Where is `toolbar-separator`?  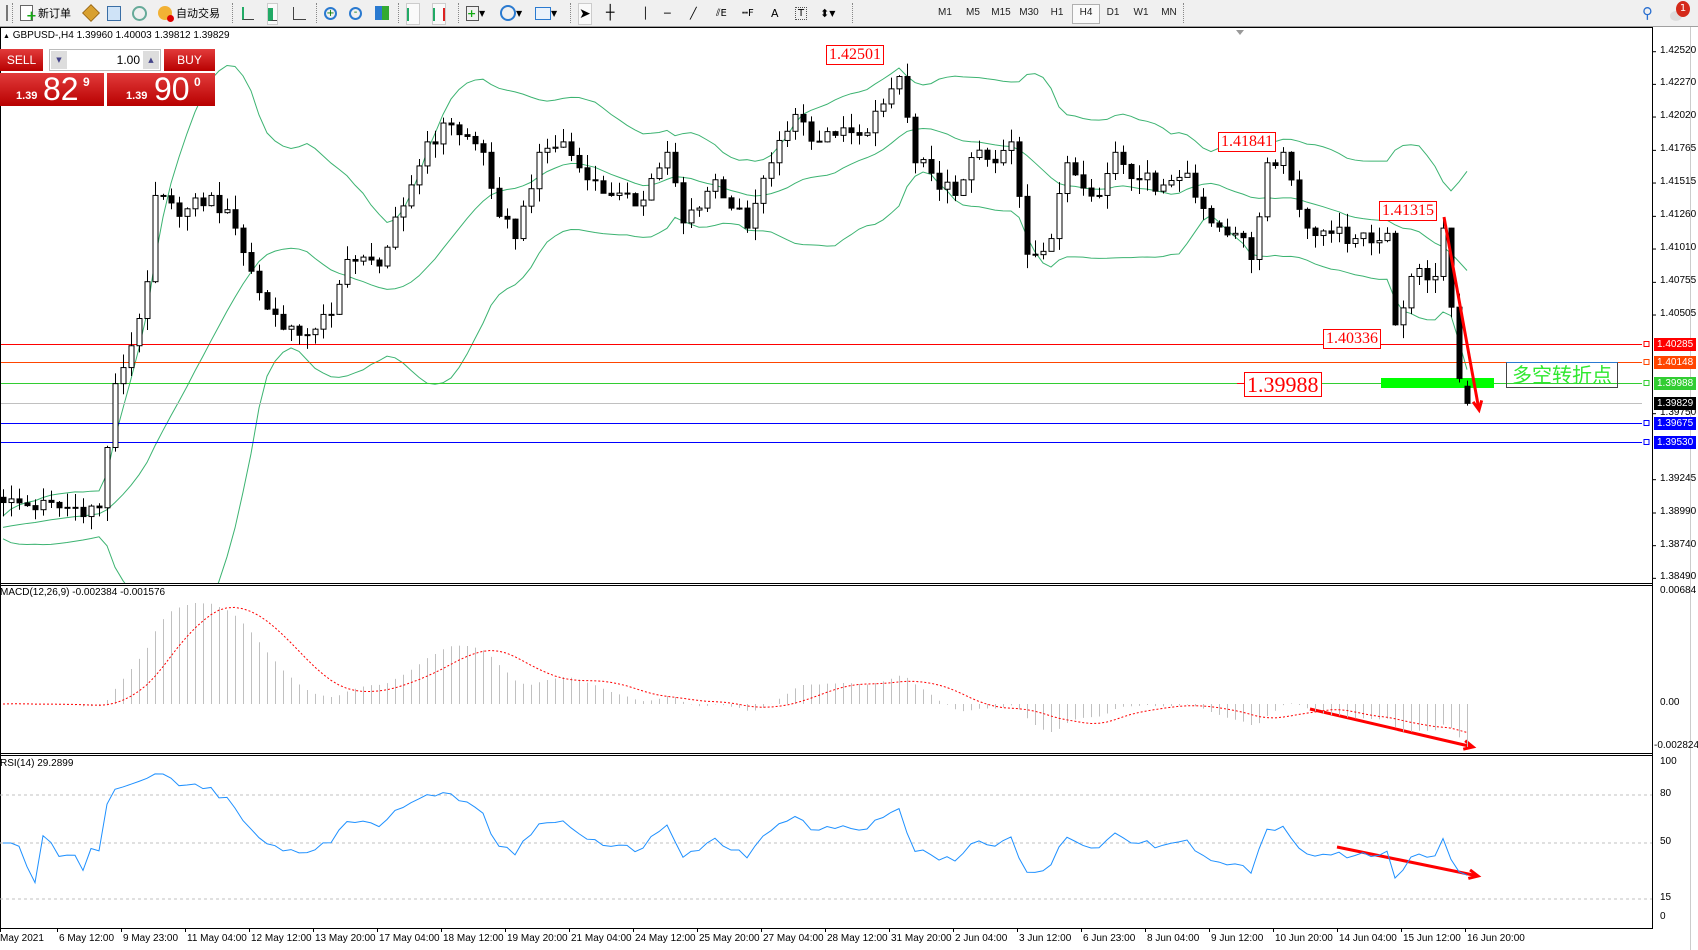
toolbar-separator is located at coordinates (571, 13).